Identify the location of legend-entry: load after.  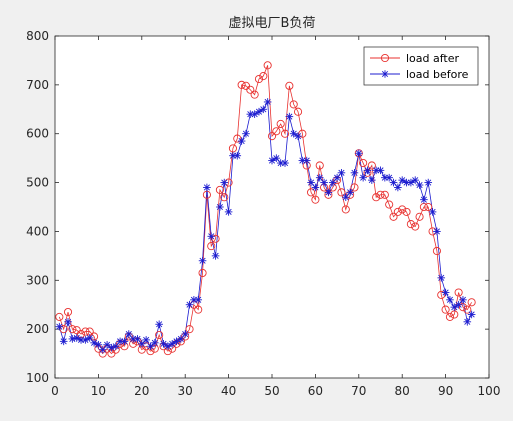
(415, 58).